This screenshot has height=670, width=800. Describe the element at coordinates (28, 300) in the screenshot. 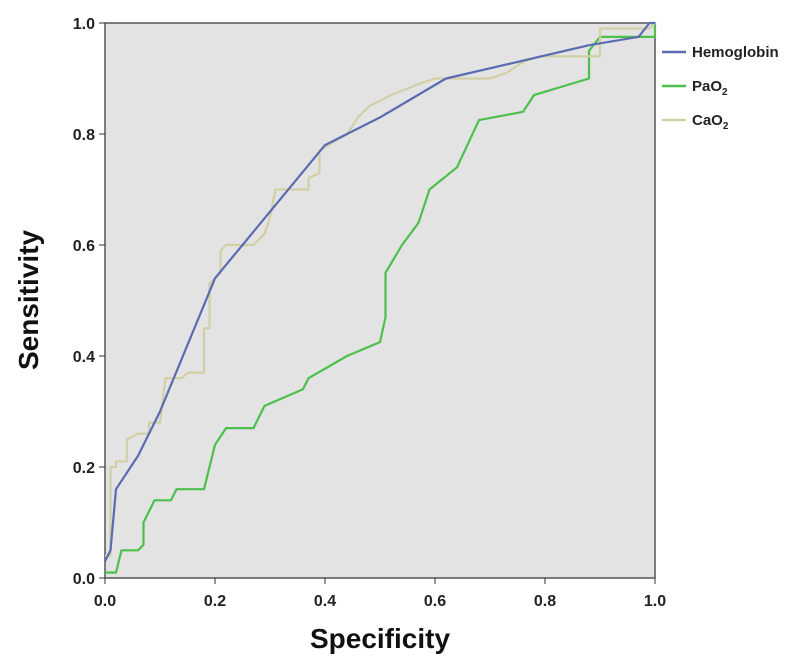

I see `y-axis-title: Sensitivity` at that location.